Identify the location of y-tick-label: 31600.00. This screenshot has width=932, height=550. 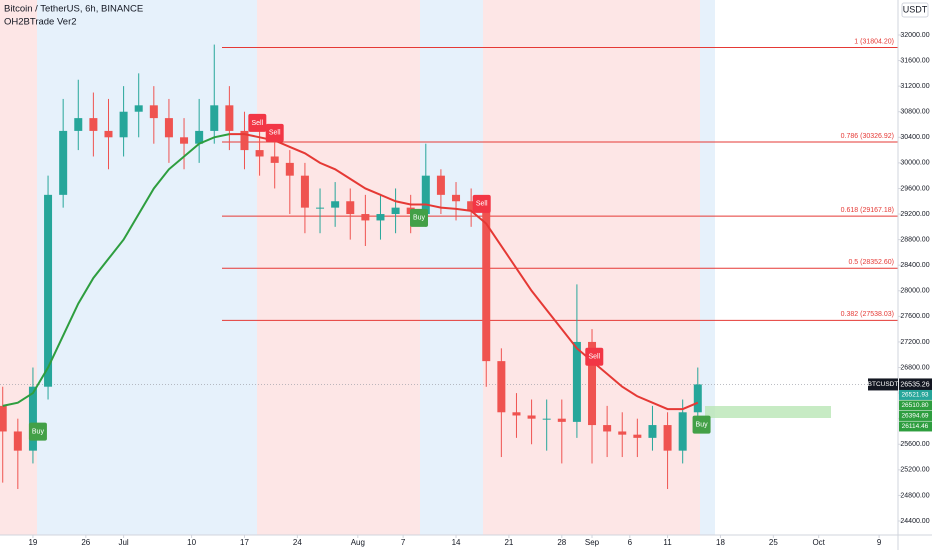
(914, 60).